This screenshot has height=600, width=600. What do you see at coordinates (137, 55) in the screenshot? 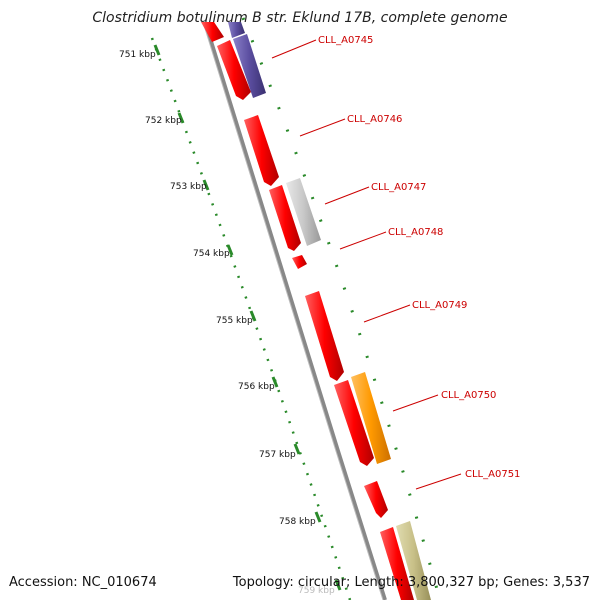
I see `ruler-label-751: 751 kbp` at bounding box center [137, 55].